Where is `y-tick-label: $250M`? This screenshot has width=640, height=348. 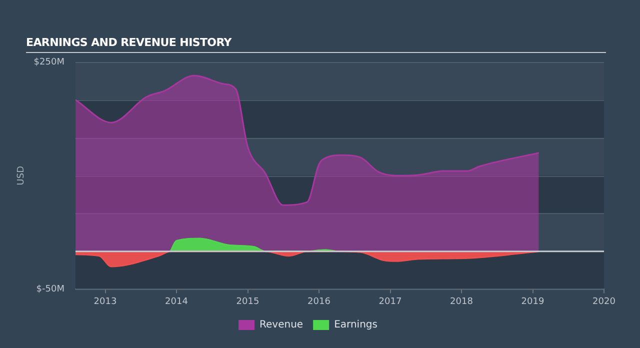 y-tick-label: $250M is located at coordinates (49, 62).